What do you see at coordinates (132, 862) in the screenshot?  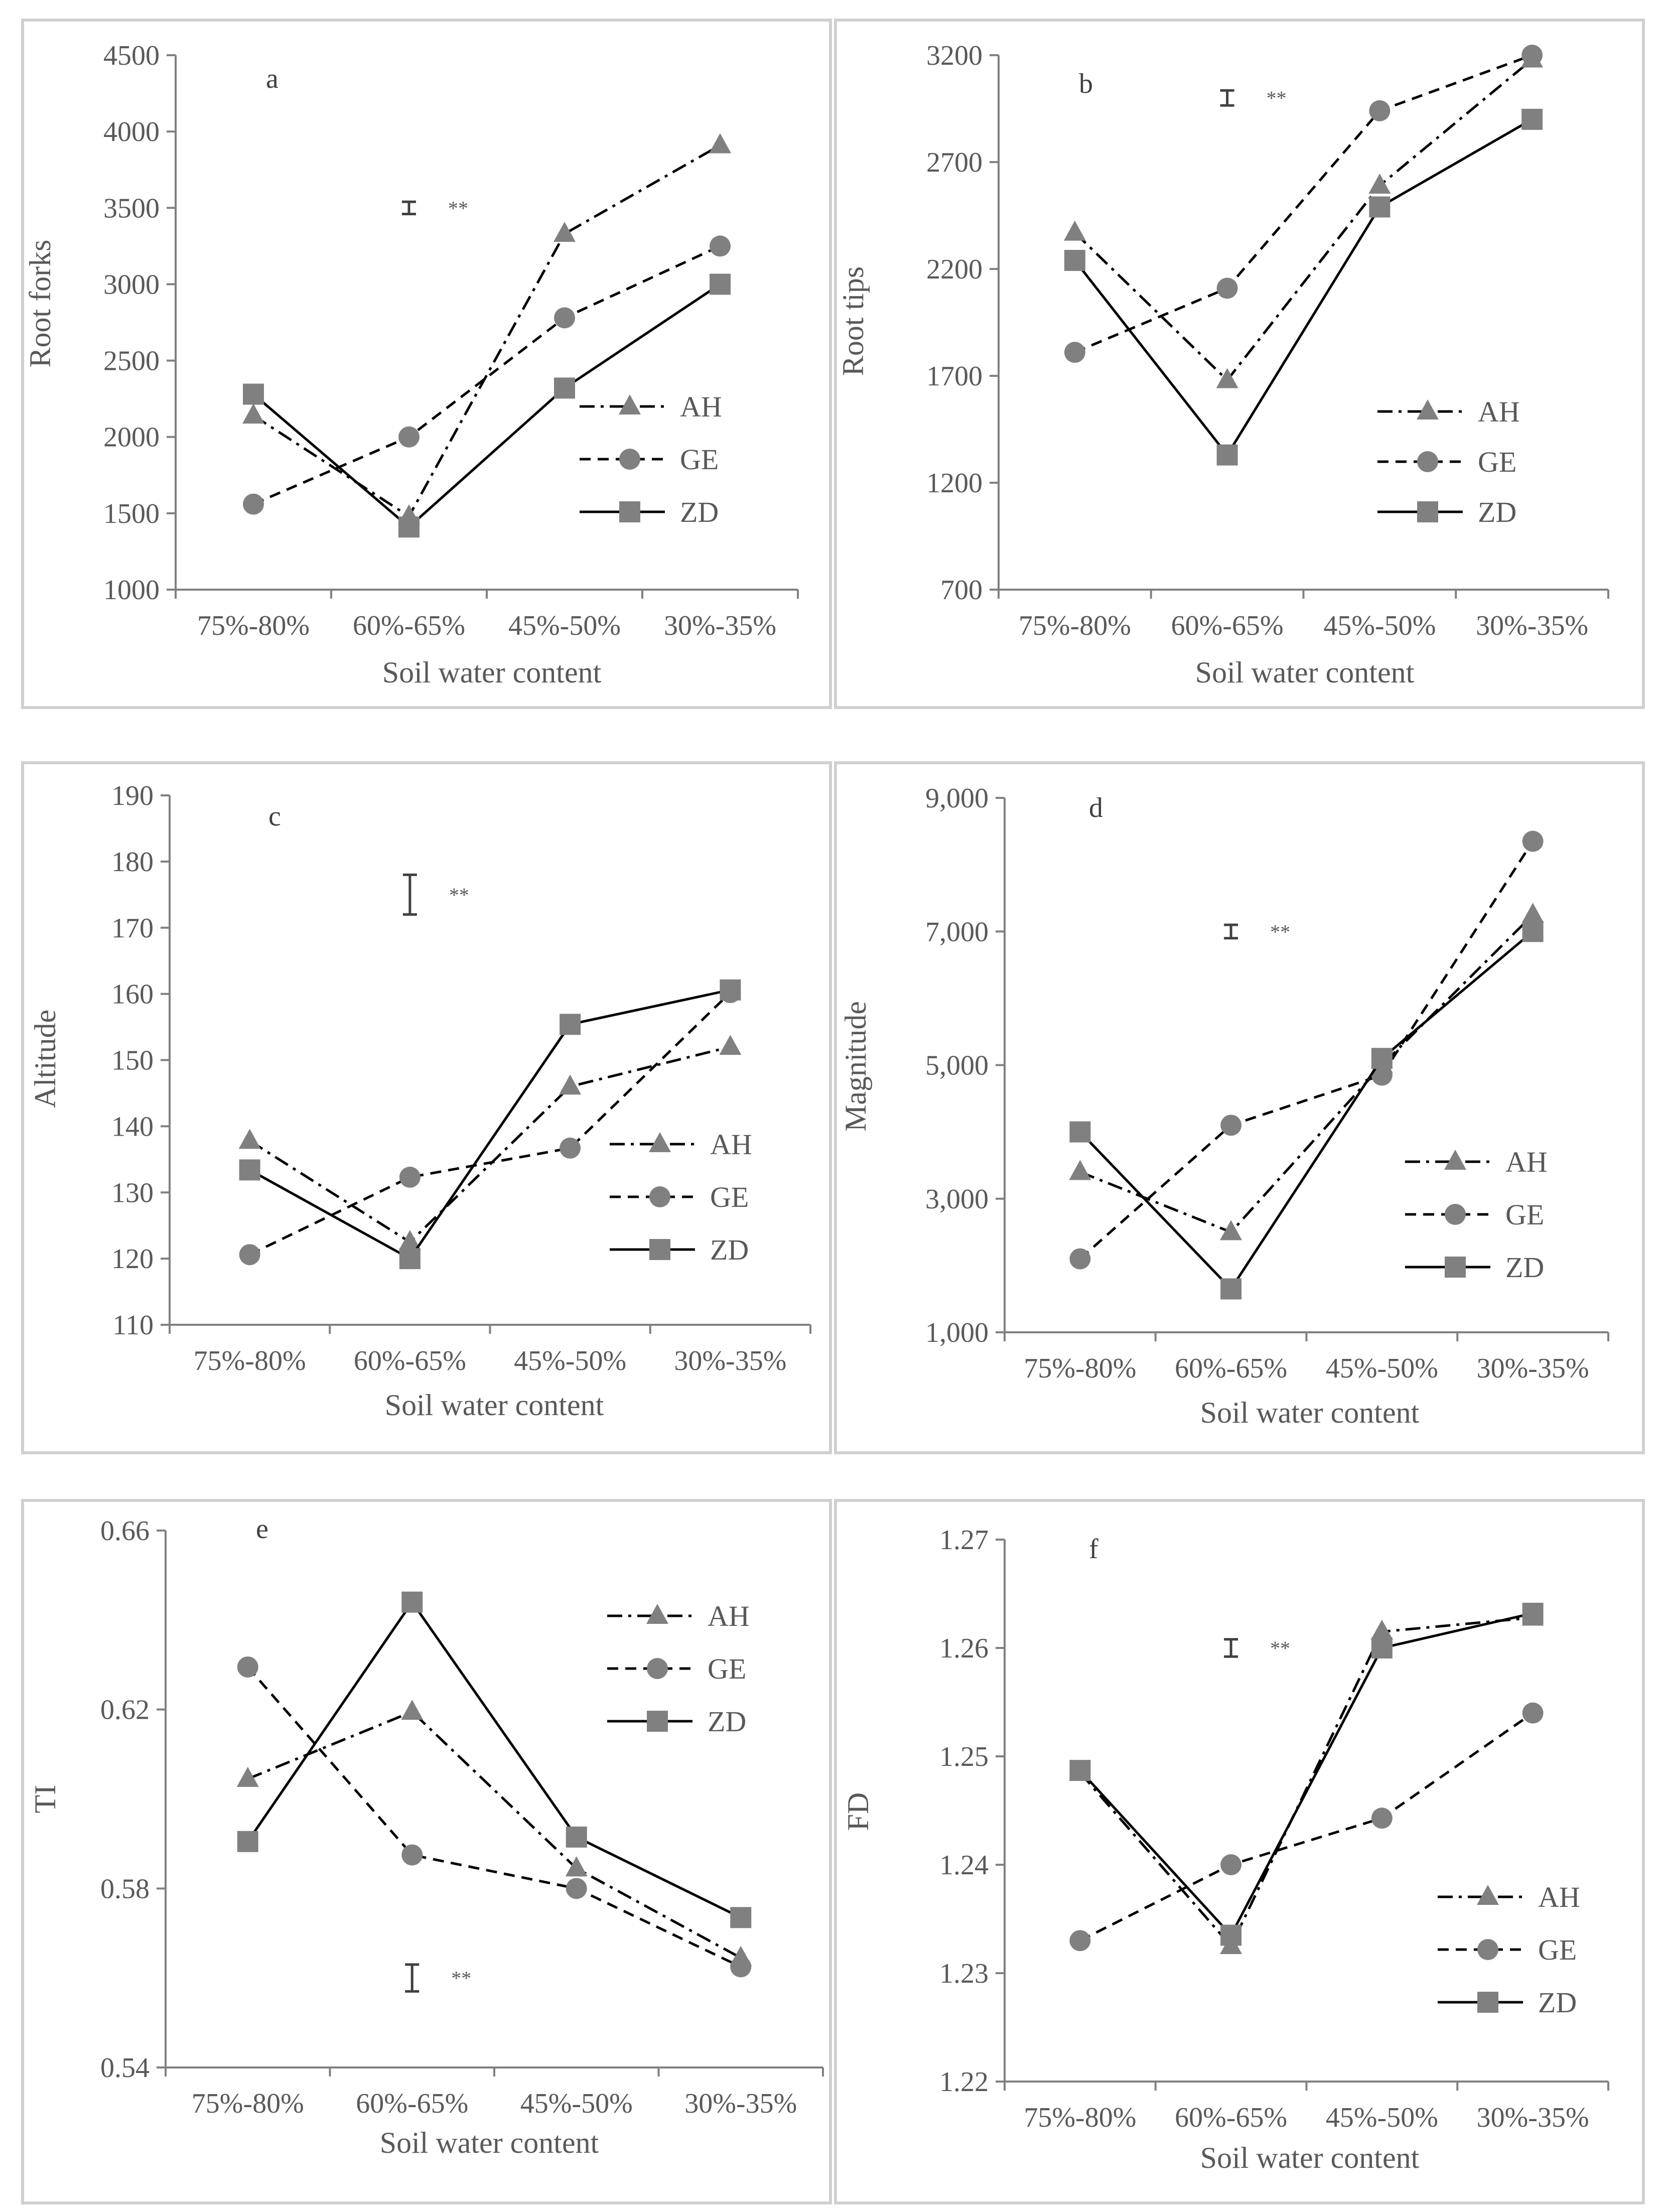 I see `y-tick-label: 180` at bounding box center [132, 862].